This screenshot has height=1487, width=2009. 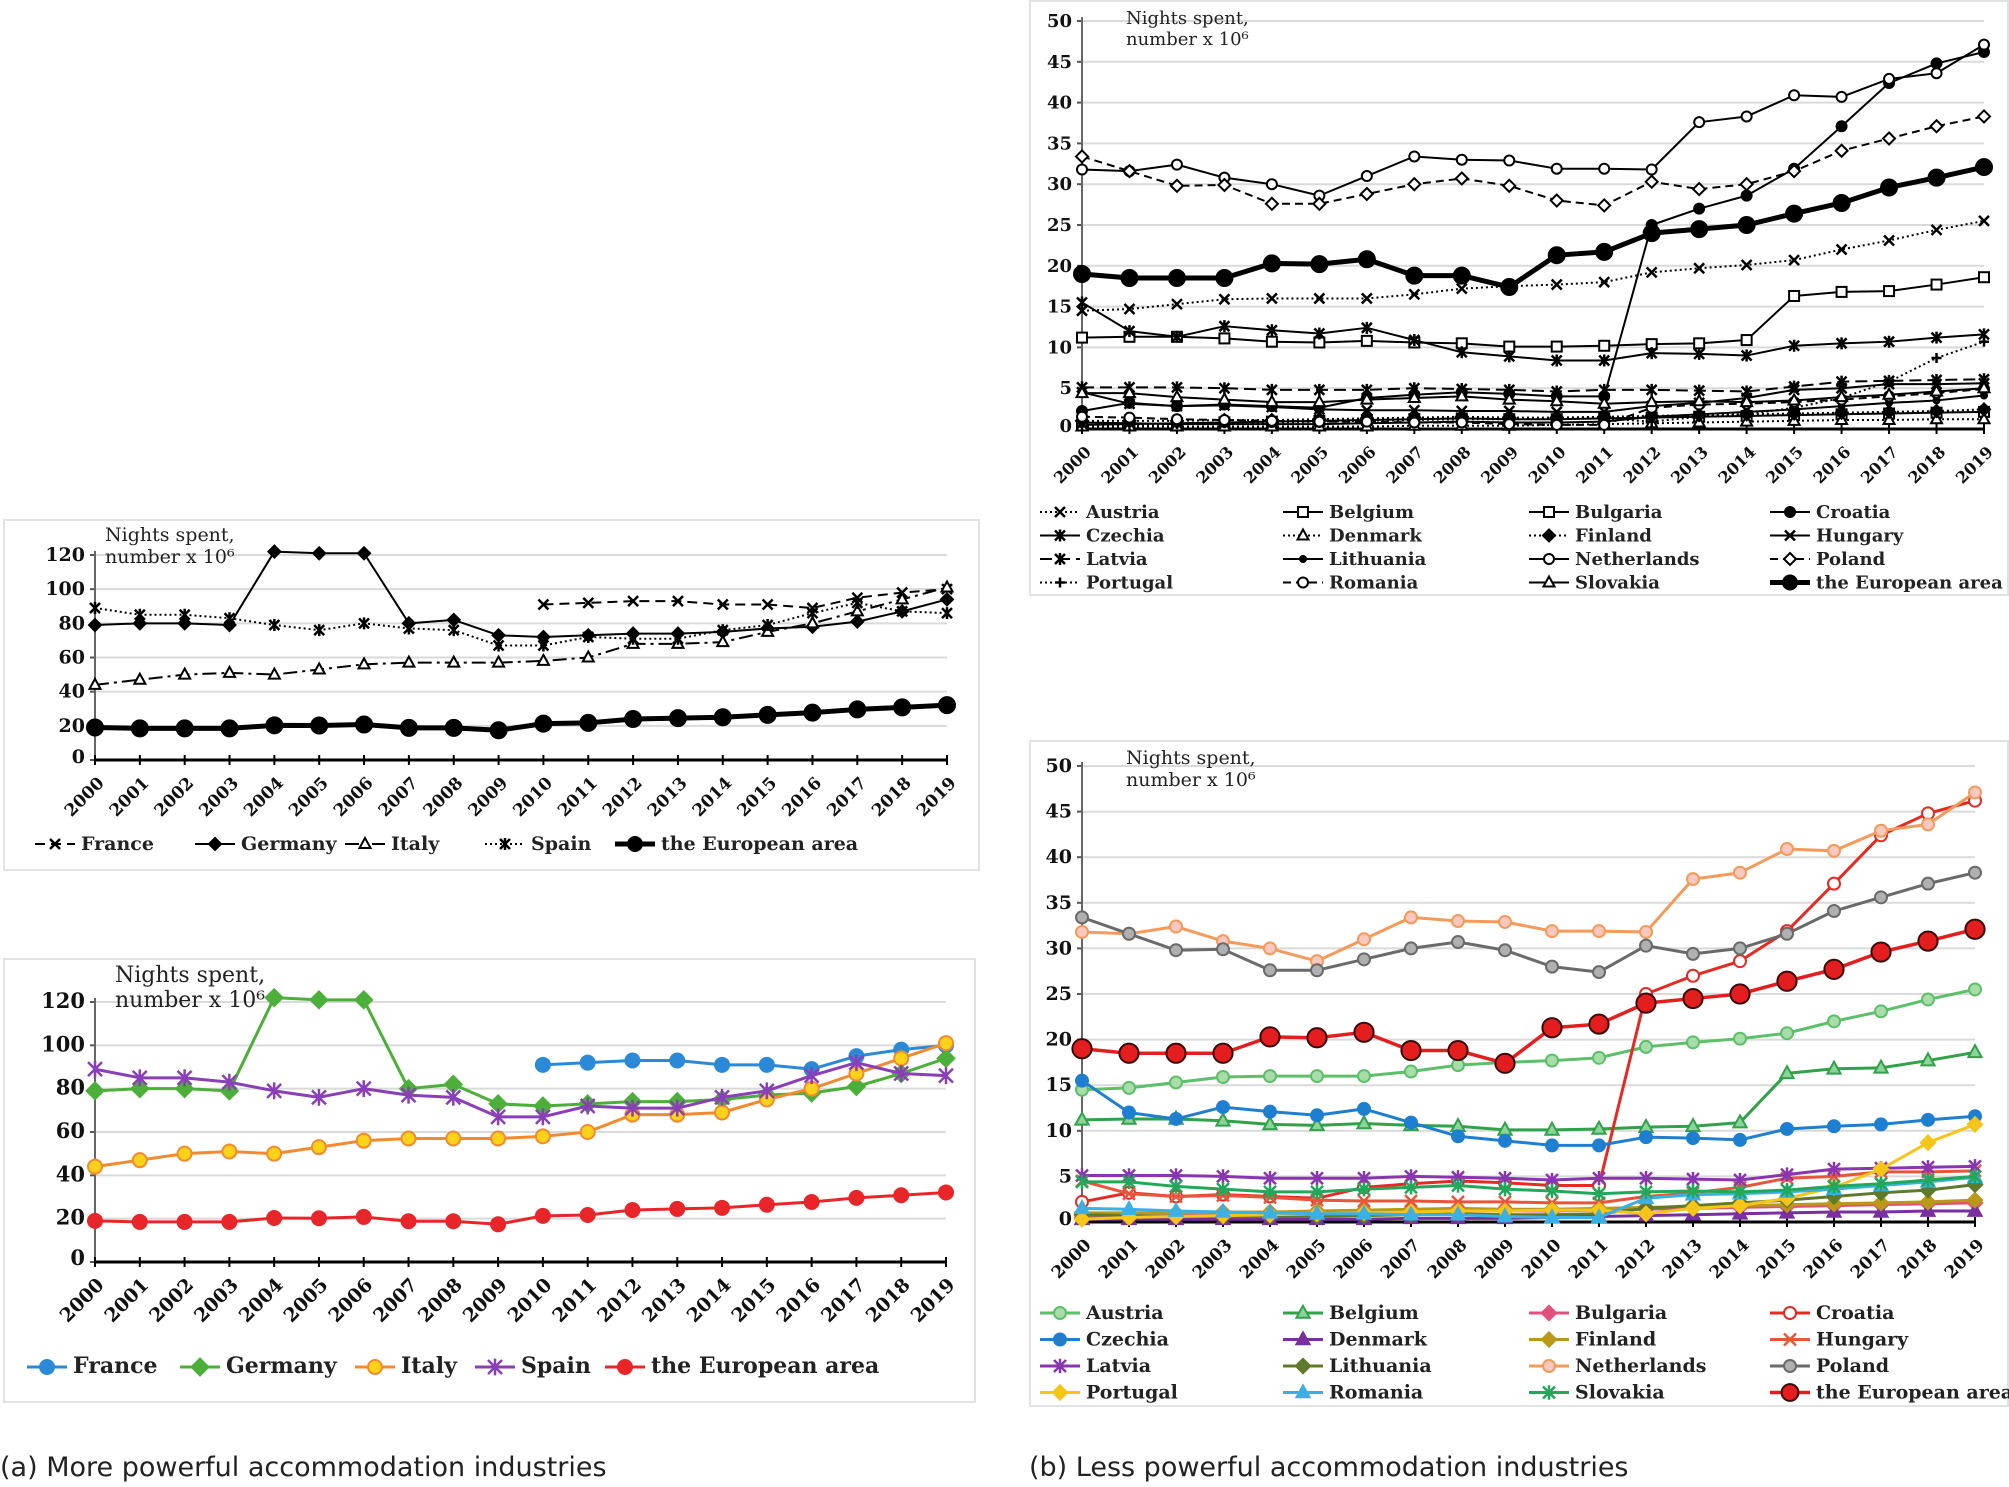 I want to click on legend-label: the European area, so click(x=759, y=844).